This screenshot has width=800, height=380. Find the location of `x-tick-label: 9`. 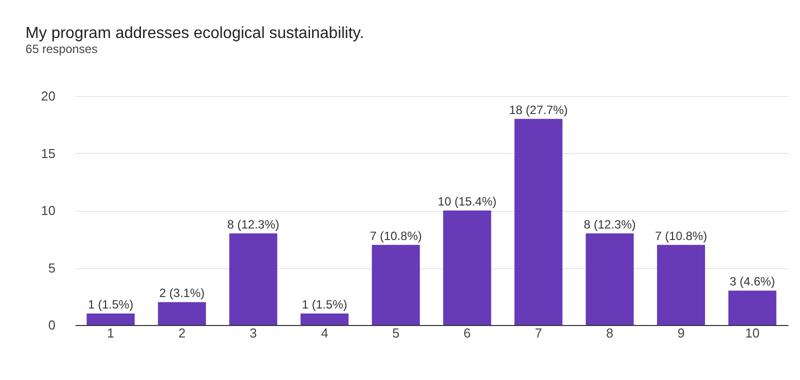

x-tick-label: 9 is located at coordinates (681, 333).